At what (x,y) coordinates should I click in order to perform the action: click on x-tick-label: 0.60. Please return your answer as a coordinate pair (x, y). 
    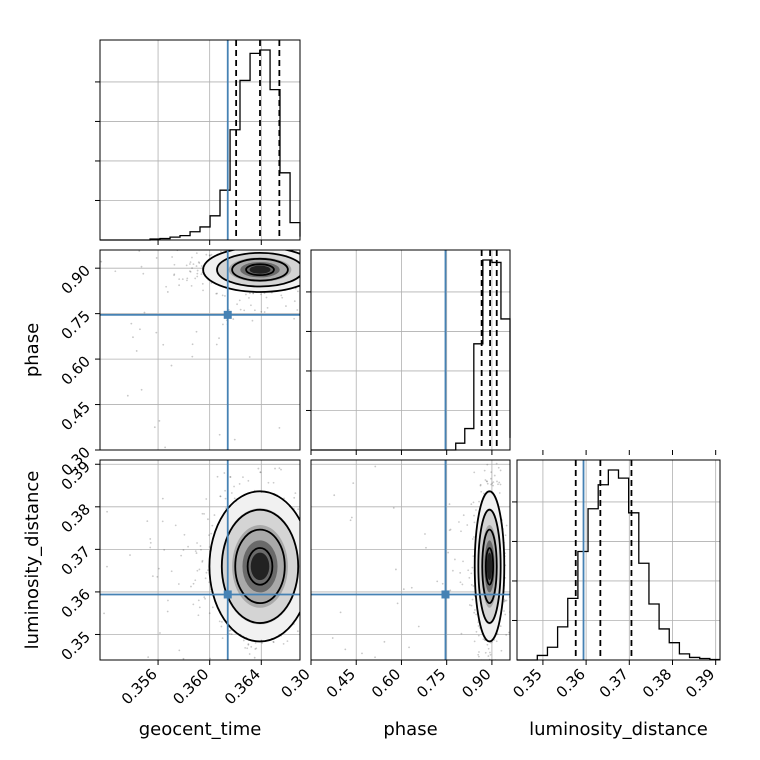
    Looking at the image, I should click on (386, 683).